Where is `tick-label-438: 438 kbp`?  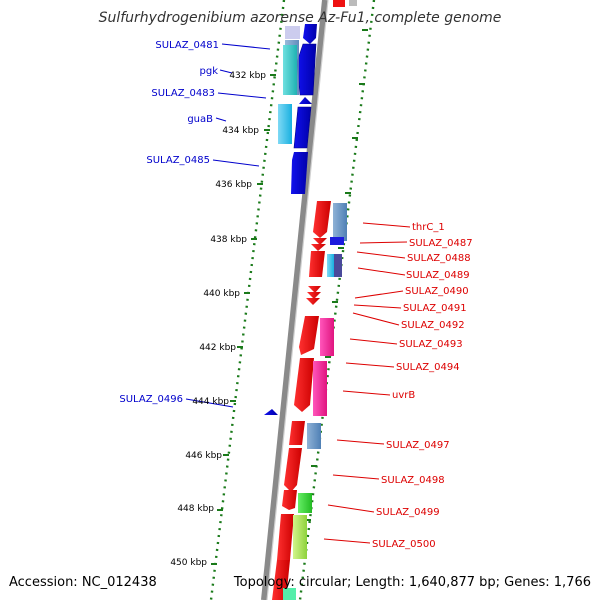 tick-label-438: 438 kbp is located at coordinates (228, 240).